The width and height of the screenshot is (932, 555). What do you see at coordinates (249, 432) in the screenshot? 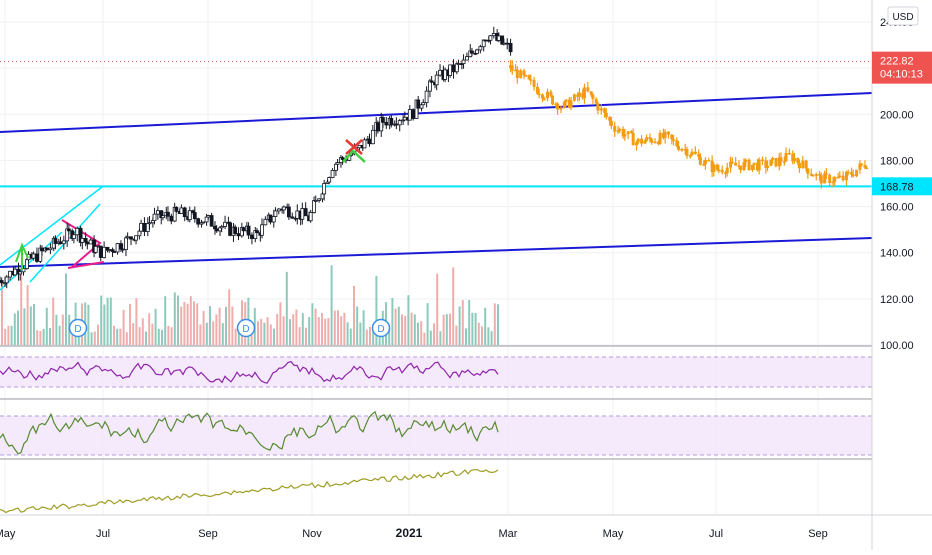
I see `indicator-line` at bounding box center [249, 432].